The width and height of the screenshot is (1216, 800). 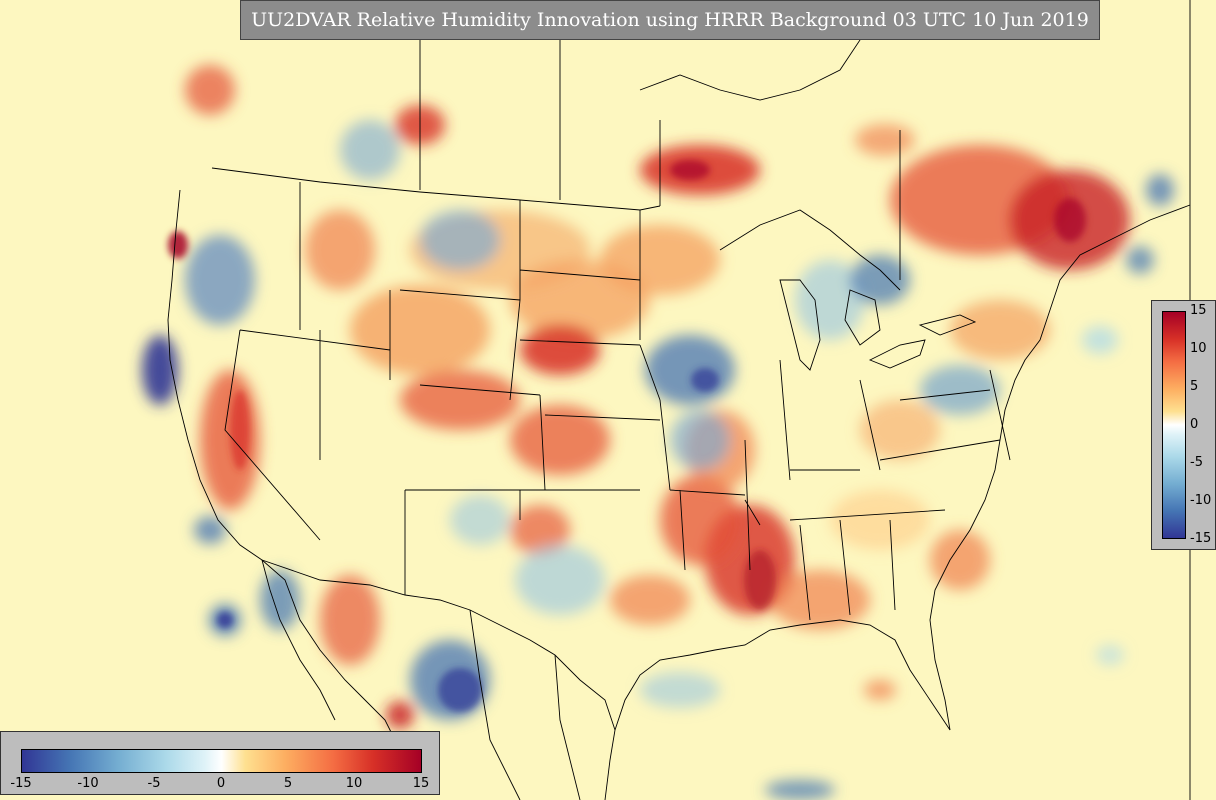 What do you see at coordinates (777, 709) in the screenshot?
I see `coastline-gulf` at bounding box center [777, 709].